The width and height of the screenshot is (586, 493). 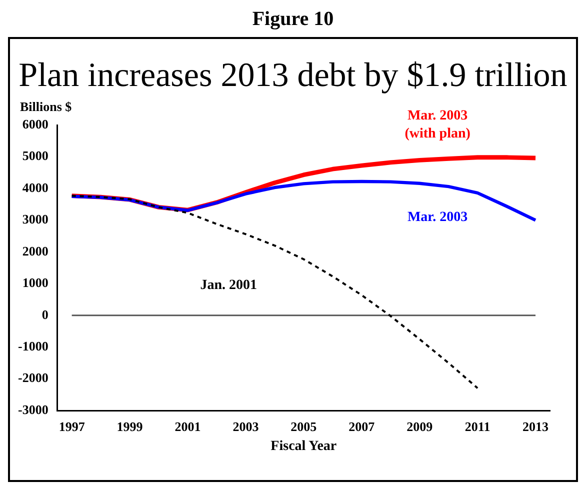 I want to click on x-tick-label: 2013, so click(x=536, y=426).